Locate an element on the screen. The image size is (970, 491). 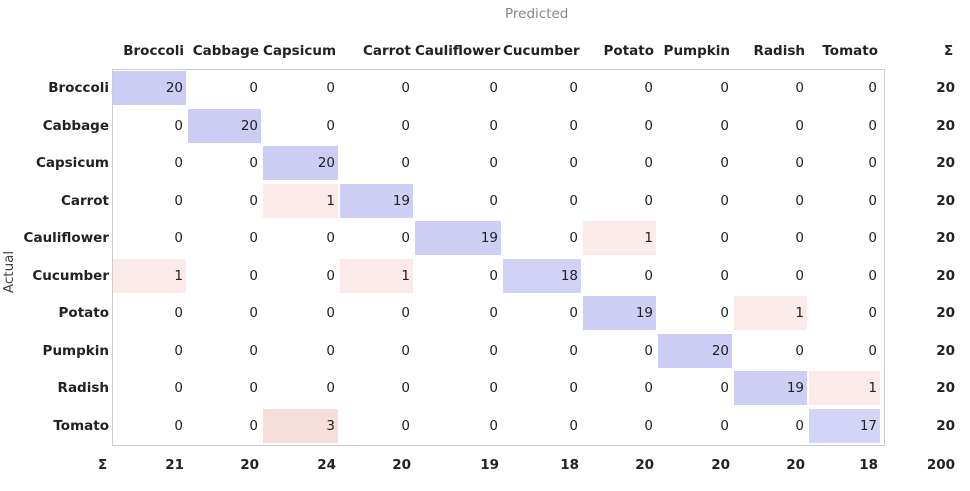
column-header: Cauliflower is located at coordinates (458, 51).